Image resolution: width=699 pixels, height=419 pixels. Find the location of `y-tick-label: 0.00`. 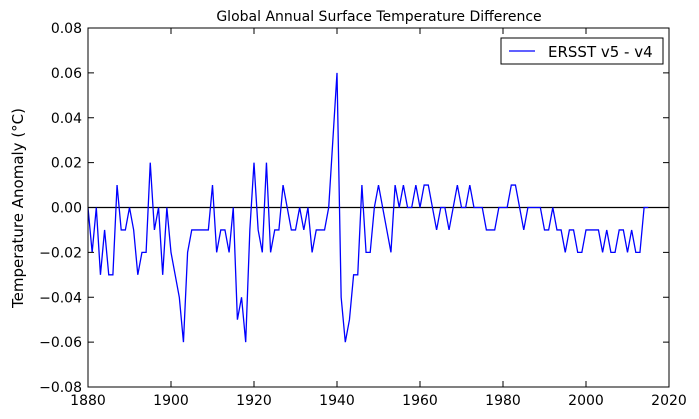

y-tick-label: 0.00 is located at coordinates (66, 209).